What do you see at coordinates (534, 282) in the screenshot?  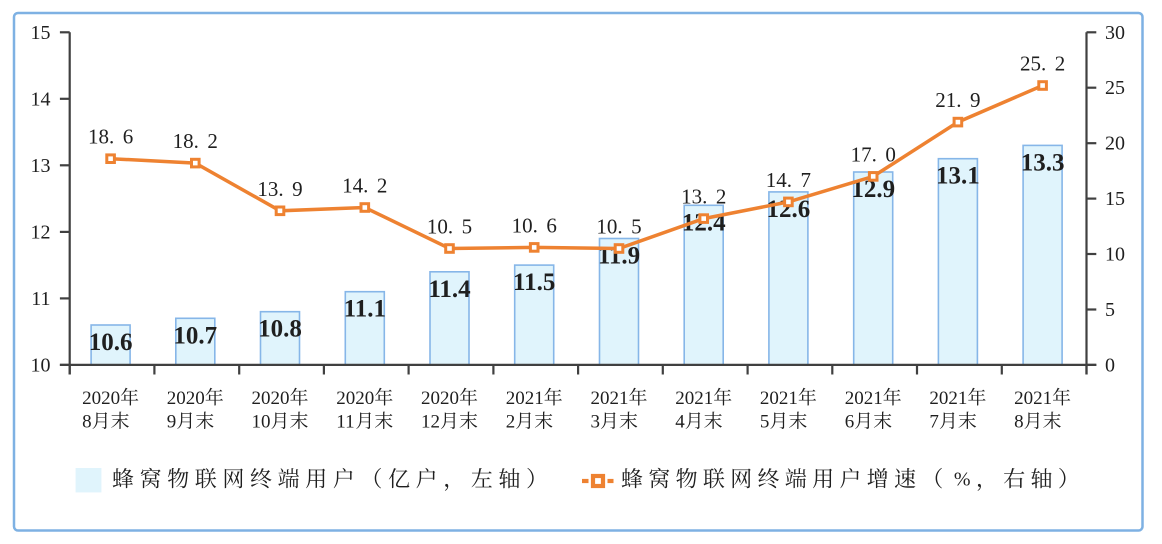 I see `svg-text: 11.5` at bounding box center [534, 282].